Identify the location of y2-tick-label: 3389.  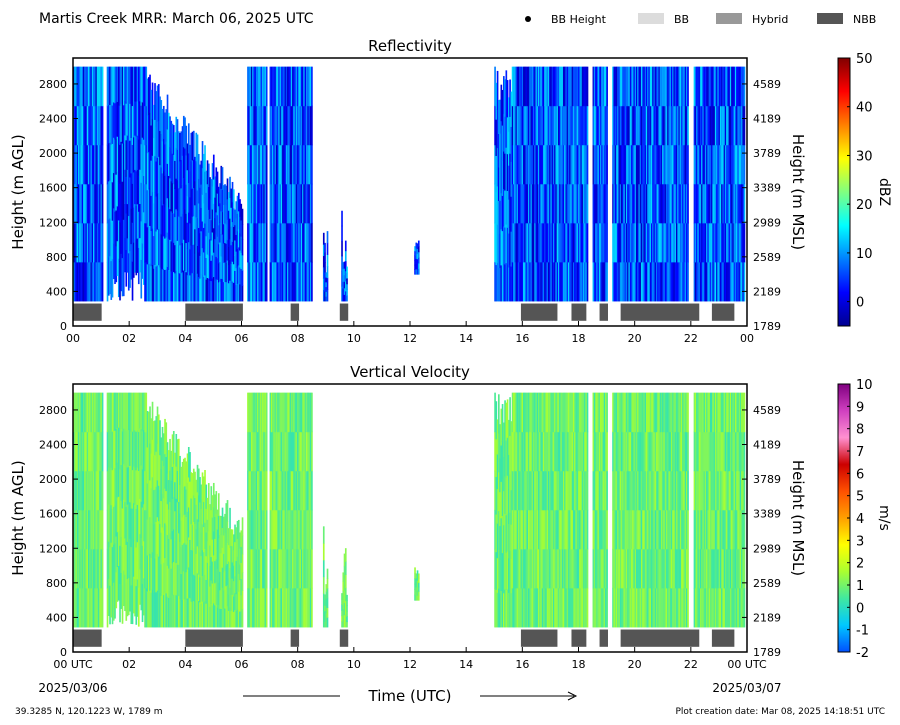
(767, 188).